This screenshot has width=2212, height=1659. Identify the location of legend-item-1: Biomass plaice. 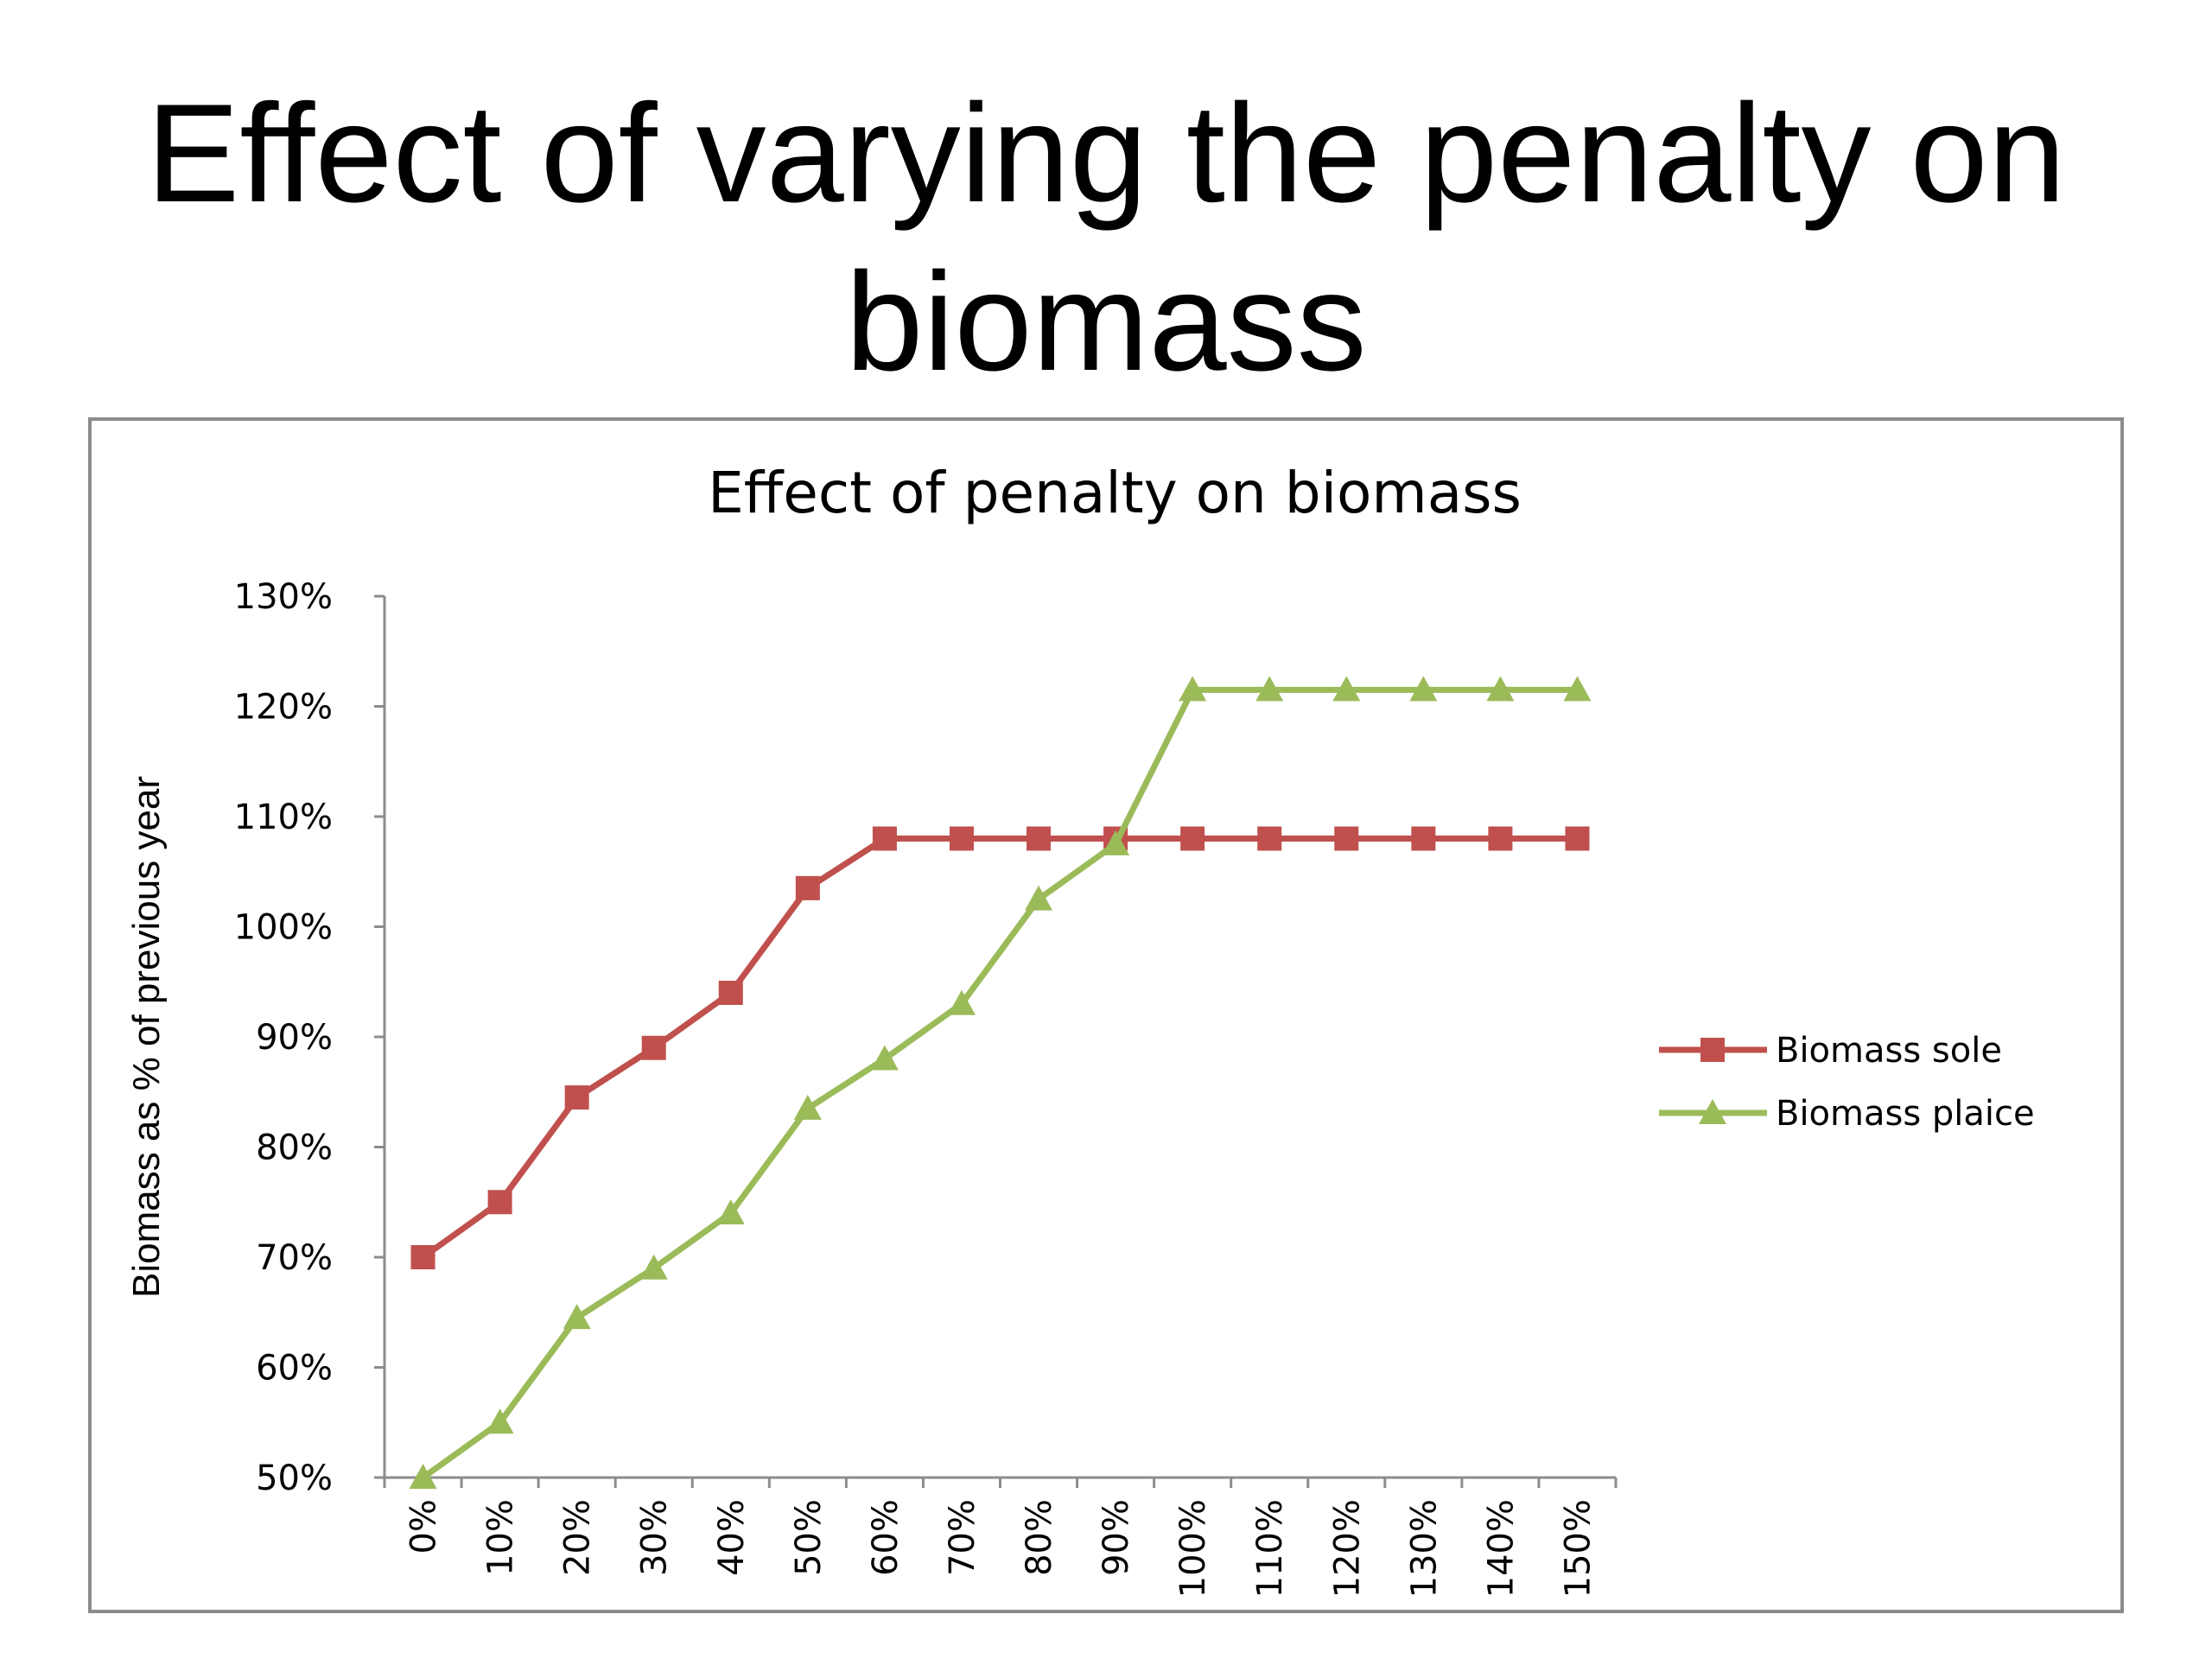
(1847, 1114).